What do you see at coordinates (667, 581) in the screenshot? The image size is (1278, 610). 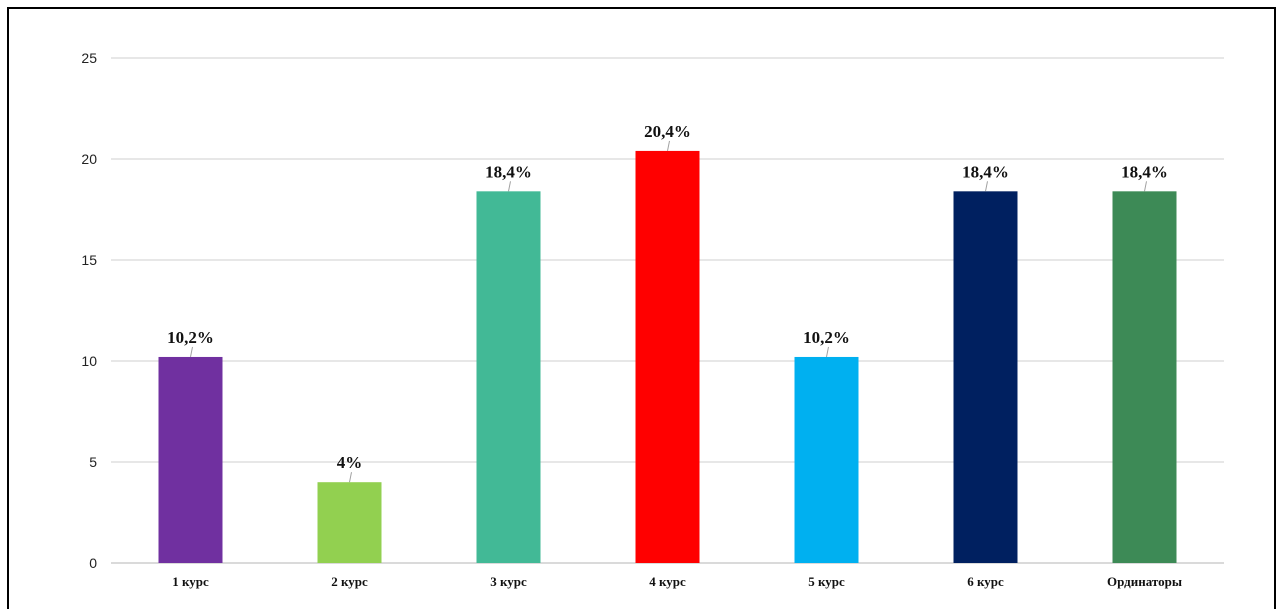 I see `x-category-label: 4 курс` at bounding box center [667, 581].